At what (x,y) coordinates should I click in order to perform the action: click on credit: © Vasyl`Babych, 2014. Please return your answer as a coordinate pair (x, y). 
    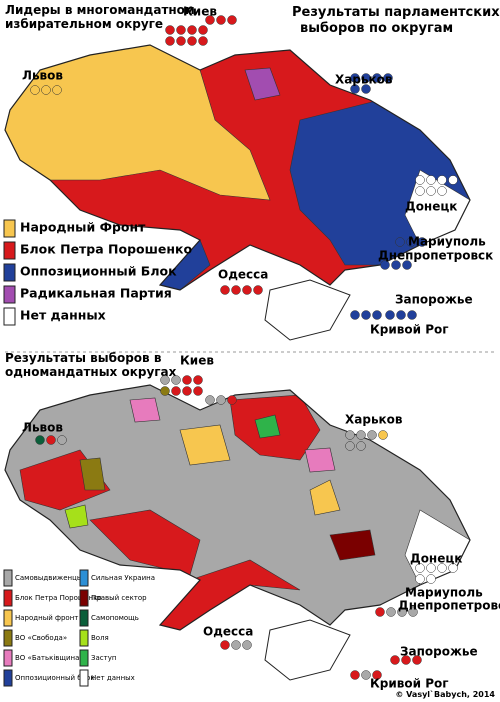
    Looking at the image, I should click on (445, 694).